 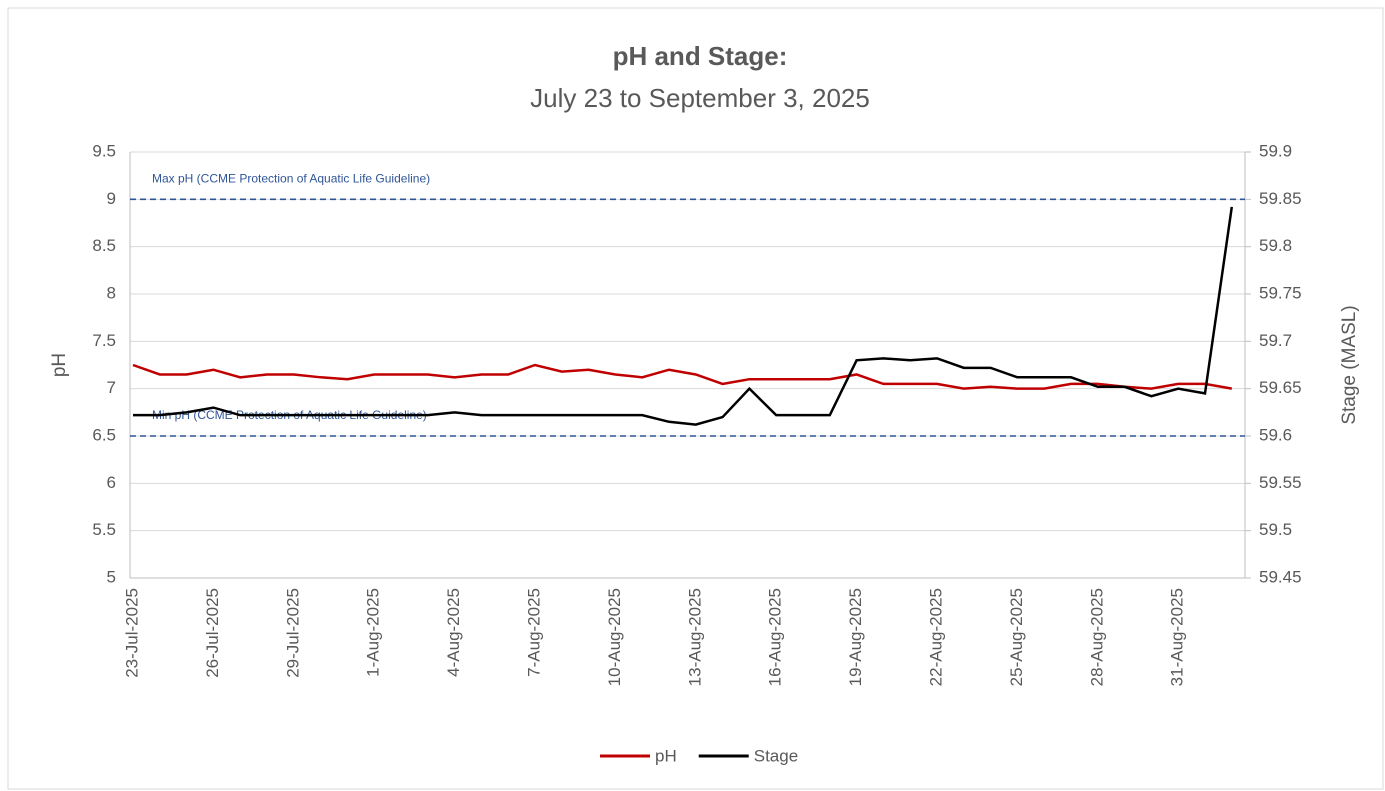 What do you see at coordinates (453, 632) in the screenshot?
I see `x-tick-label: 4-Aug-2025` at bounding box center [453, 632].